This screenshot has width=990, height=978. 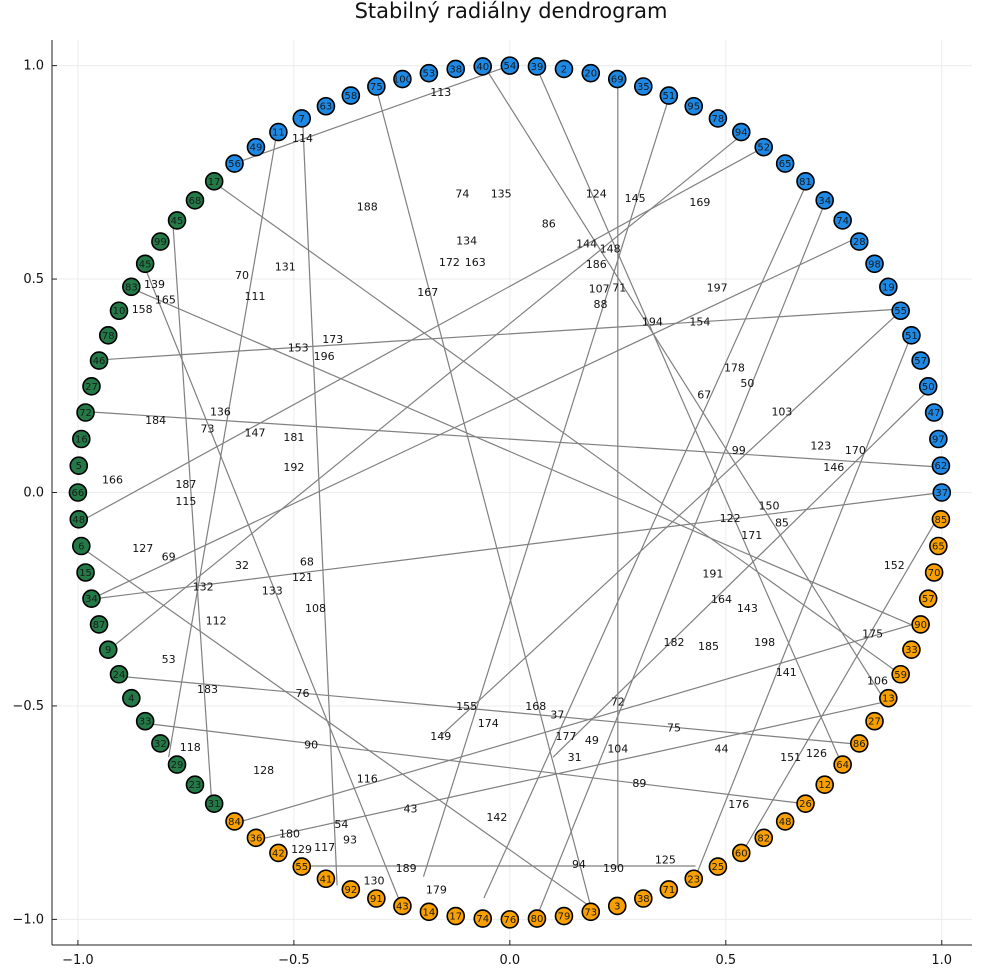 I want to click on leaf-node: 29, so click(x=177, y=764).